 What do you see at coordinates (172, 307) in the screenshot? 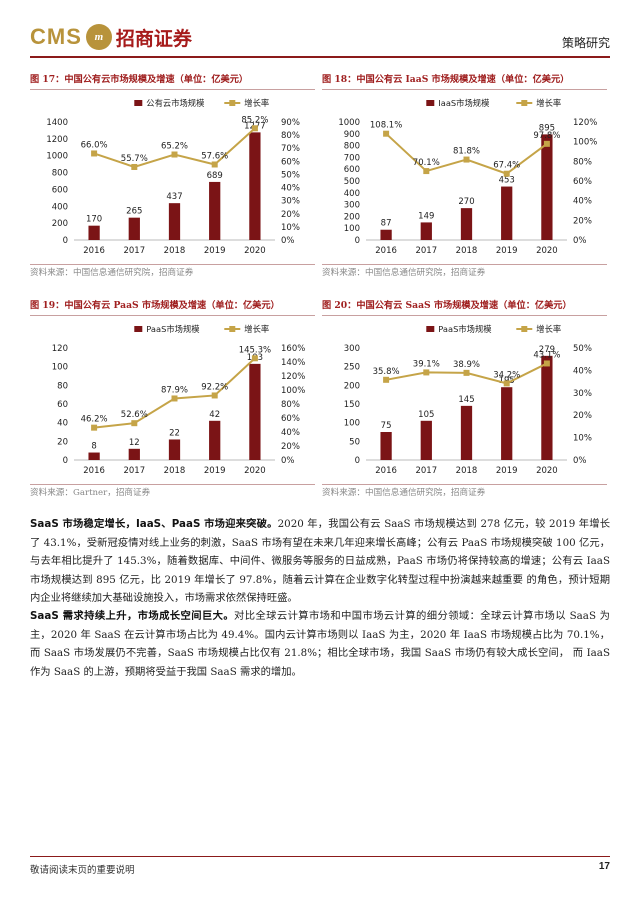
I see `figure-title: 图 19：中国公有云 PaaS 市场规模及增速（单位：亿美元）` at bounding box center [172, 307].